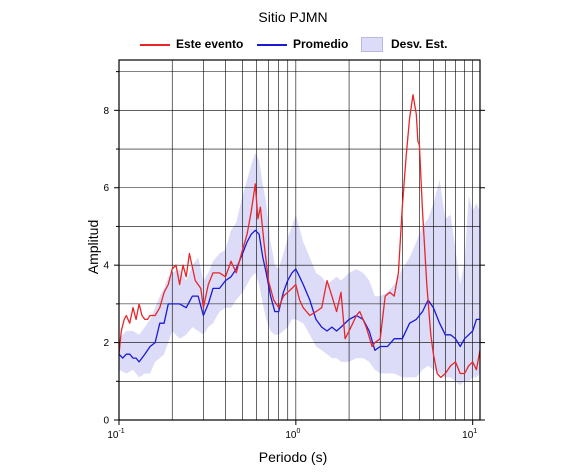 Image resolution: width=586 pixels, height=475 pixels. What do you see at coordinates (210, 44) in the screenshot?
I see `legend-label-event: Este evento` at bounding box center [210, 44].